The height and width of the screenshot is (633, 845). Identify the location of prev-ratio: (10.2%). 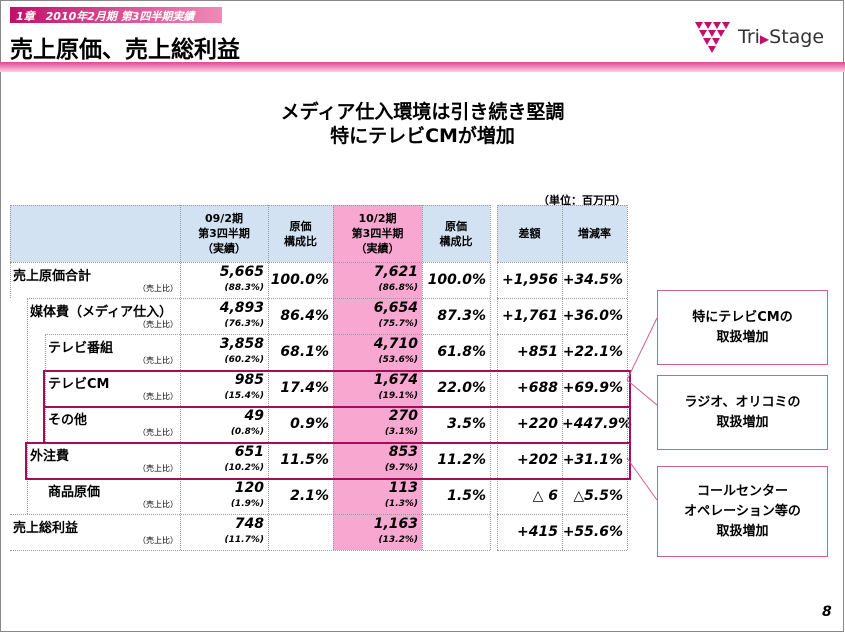
(244, 468).